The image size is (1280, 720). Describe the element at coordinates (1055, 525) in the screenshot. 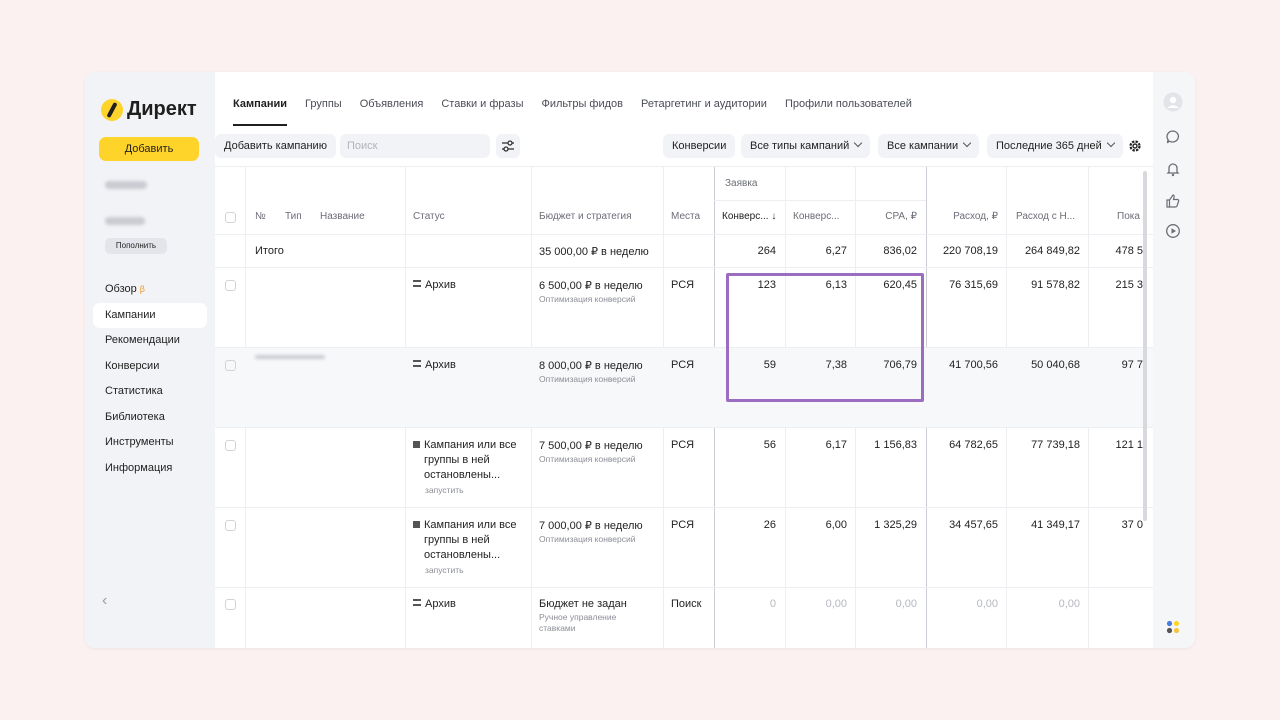

I see `row-spend-vat: 41 349,17` at that location.